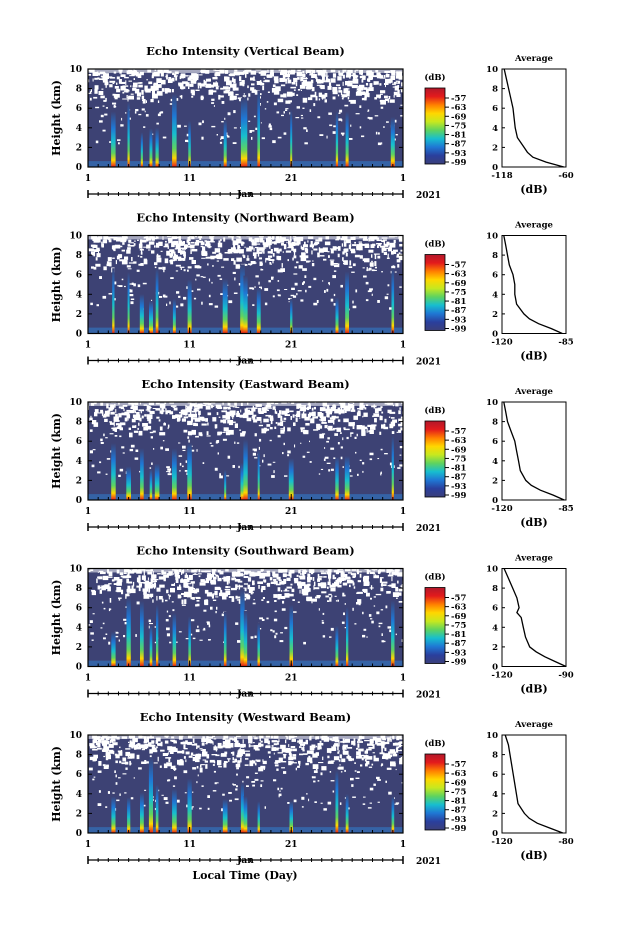 Image resolution: width=620 pixels, height=931 pixels. Describe the element at coordinates (501, 509) in the screenshot. I see `avg-x-tick-label: -120` at that location.